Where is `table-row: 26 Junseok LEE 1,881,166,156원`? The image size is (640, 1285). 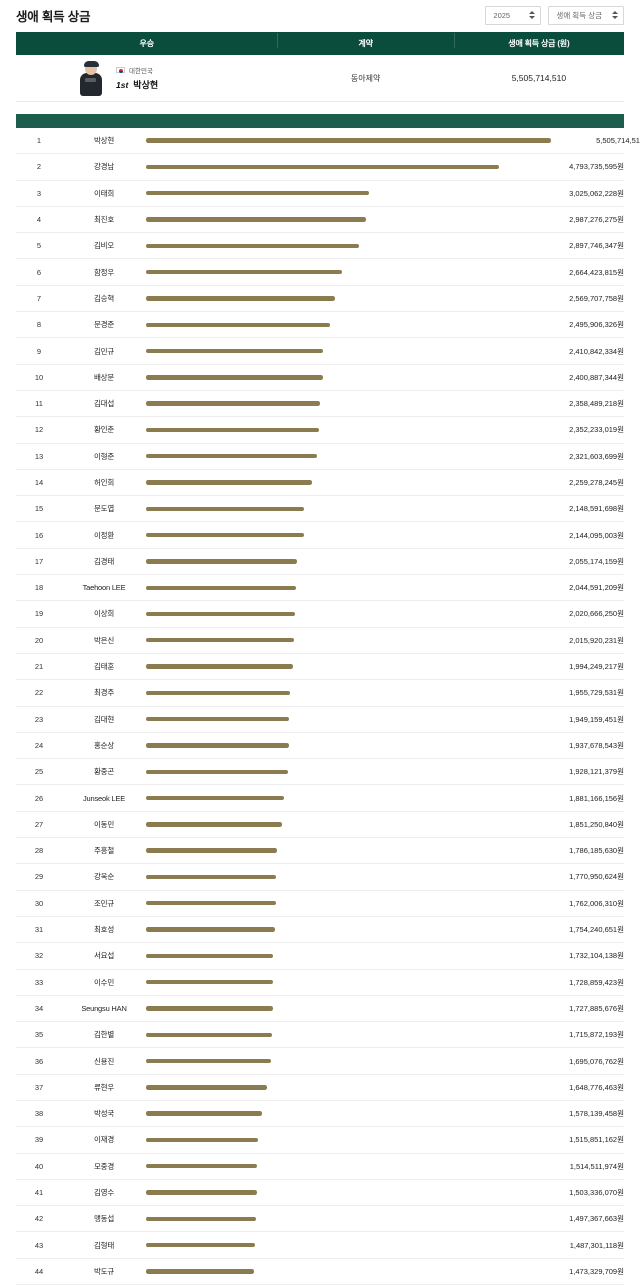
table-row: 26 Junseok LEE 1,881,166,156원 is located at coordinates (320, 798).